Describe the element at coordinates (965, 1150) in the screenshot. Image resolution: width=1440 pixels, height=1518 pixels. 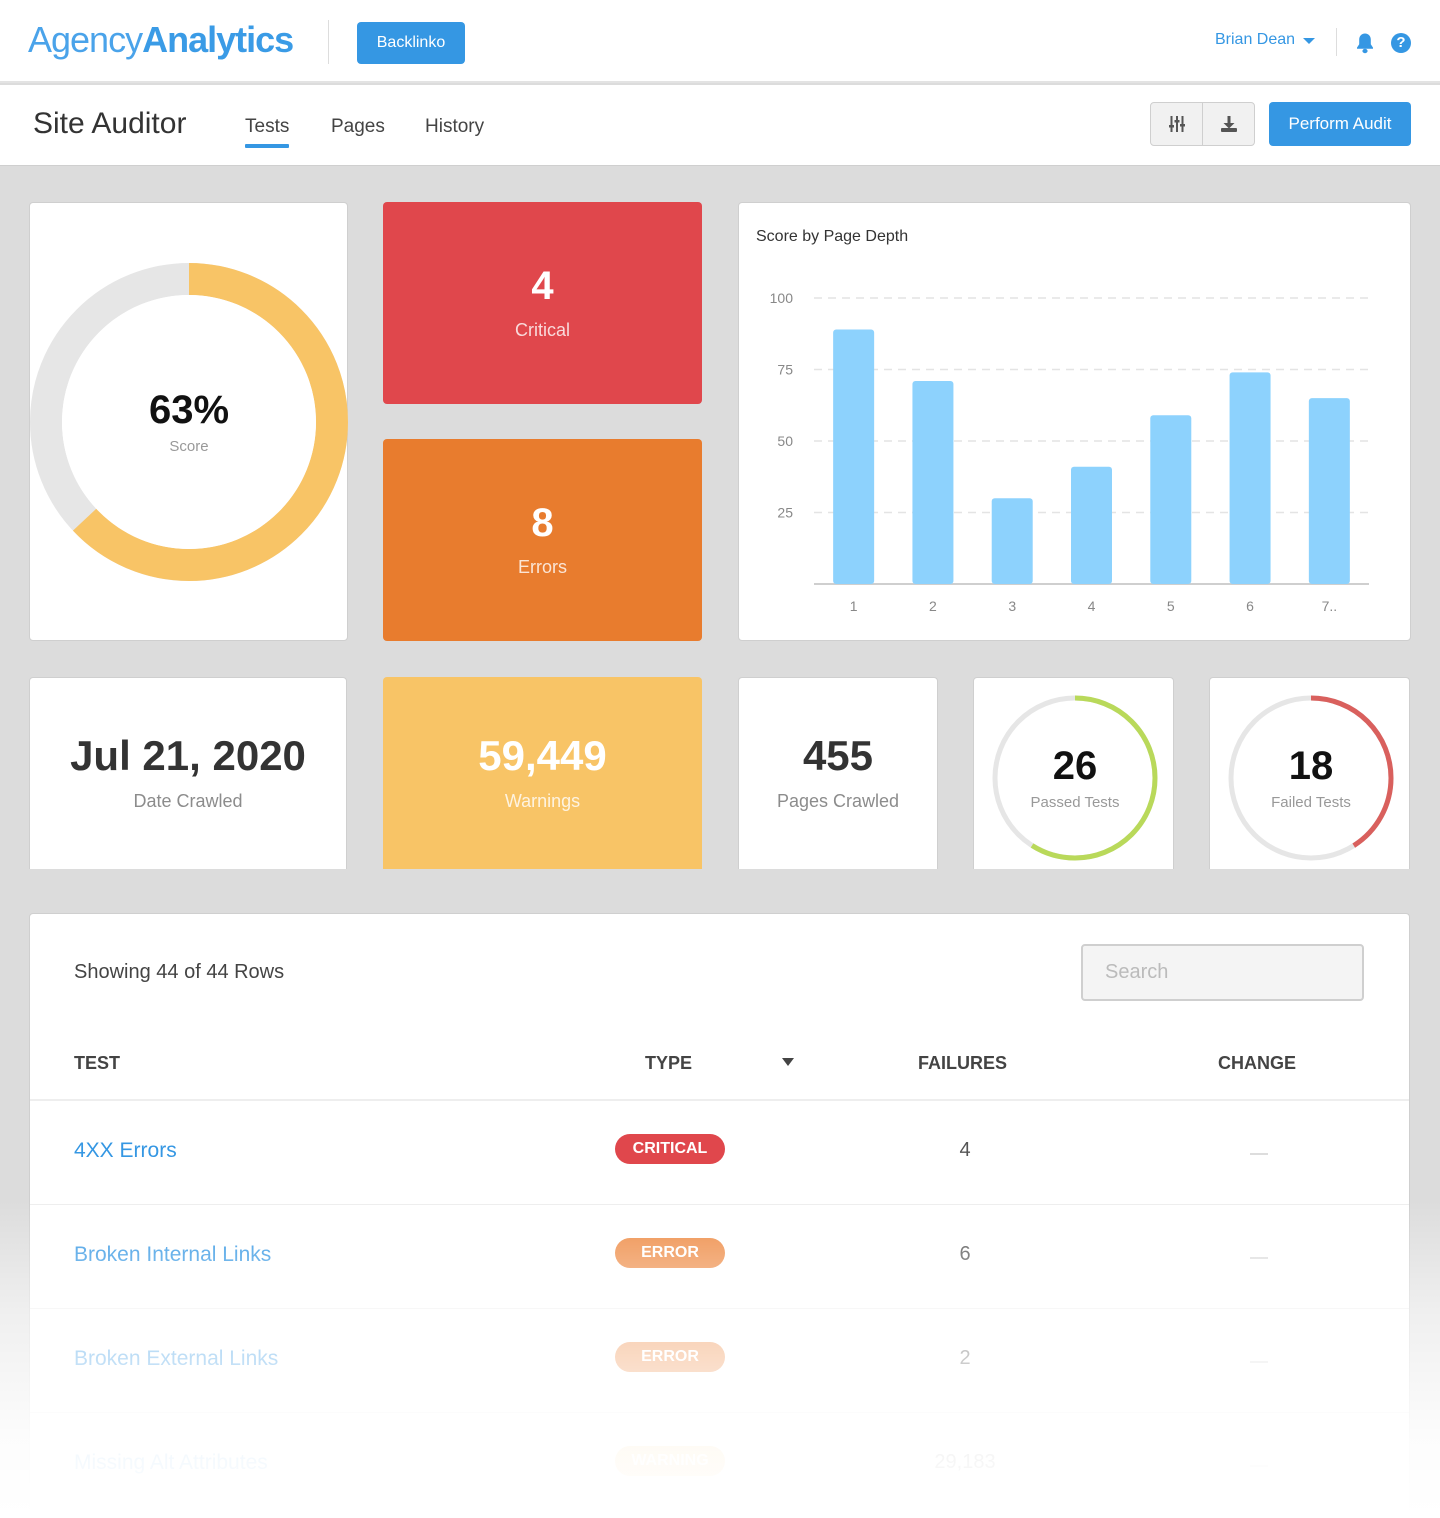
I see `failures-count: 4` at that location.